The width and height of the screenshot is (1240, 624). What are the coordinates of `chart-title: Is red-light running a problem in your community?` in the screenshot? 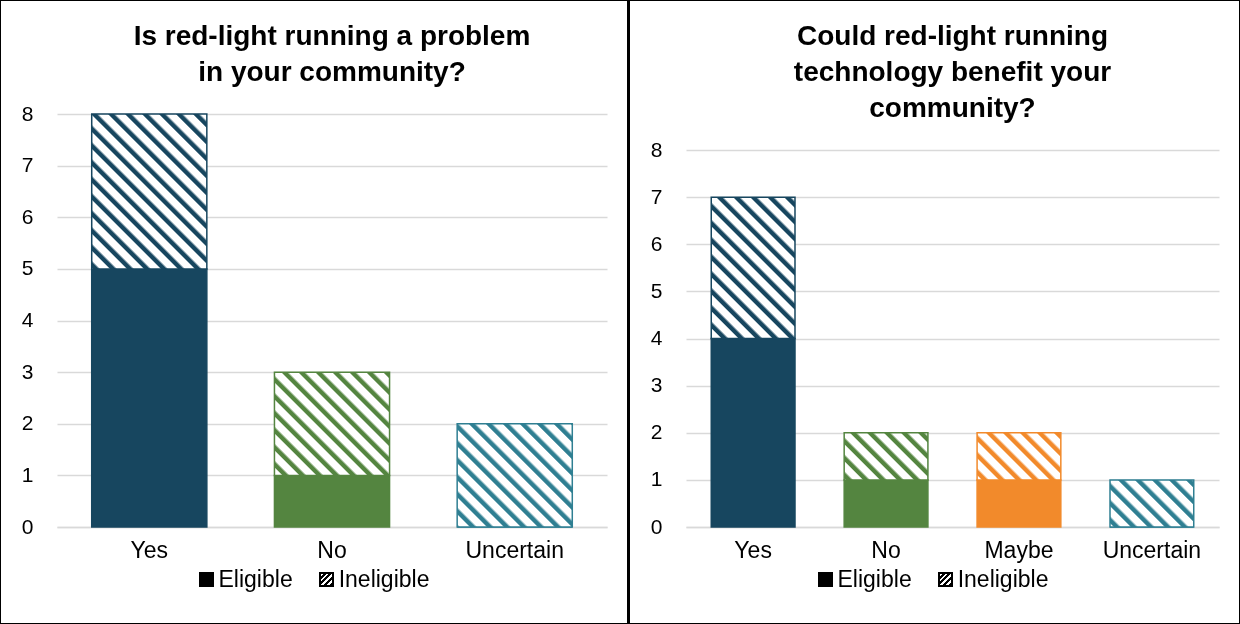 It's located at (332, 53).